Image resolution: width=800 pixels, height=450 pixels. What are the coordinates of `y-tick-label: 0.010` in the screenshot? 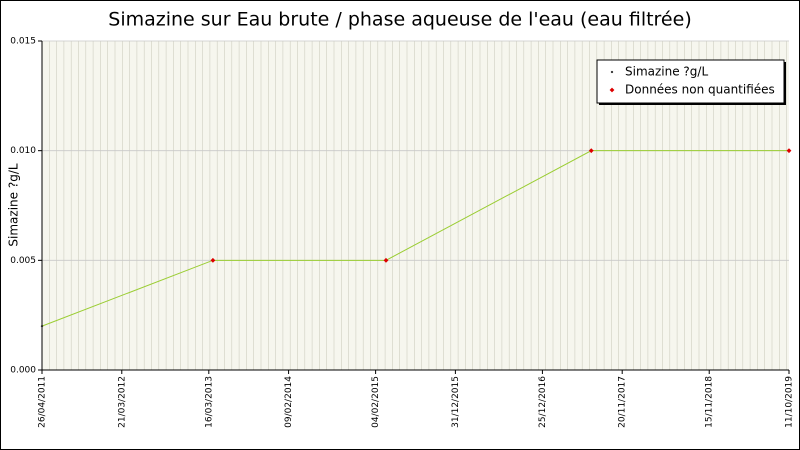 It's located at (23, 151).